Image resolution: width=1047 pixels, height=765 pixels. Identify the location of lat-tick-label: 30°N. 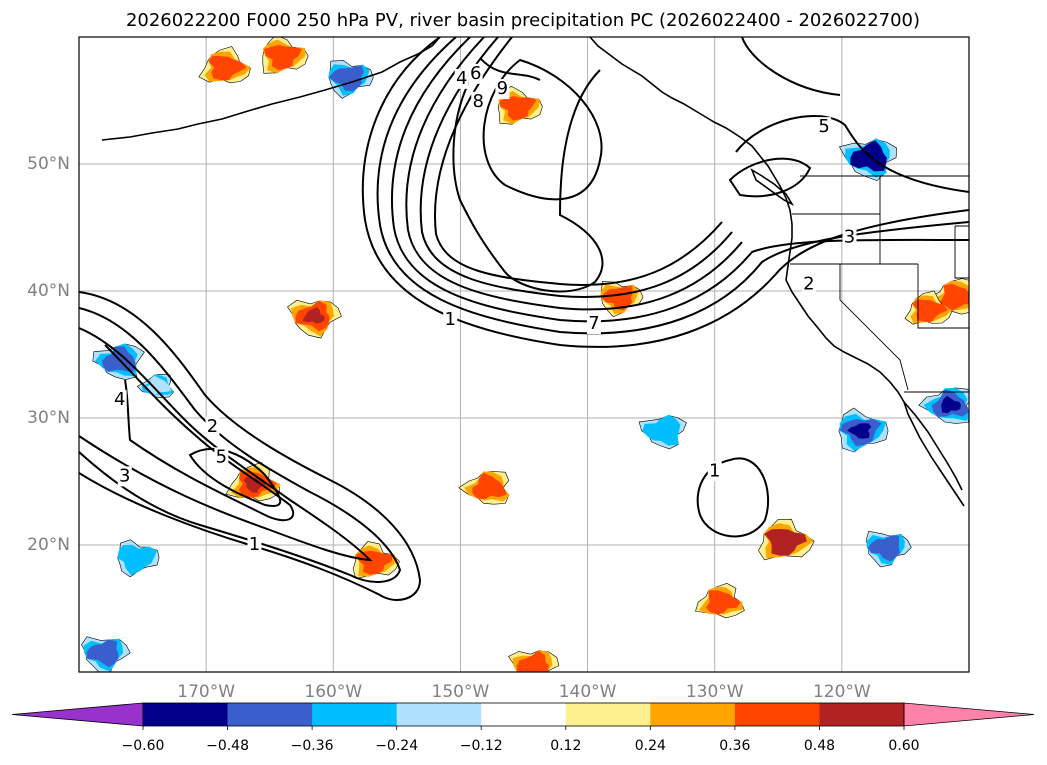
(48, 418).